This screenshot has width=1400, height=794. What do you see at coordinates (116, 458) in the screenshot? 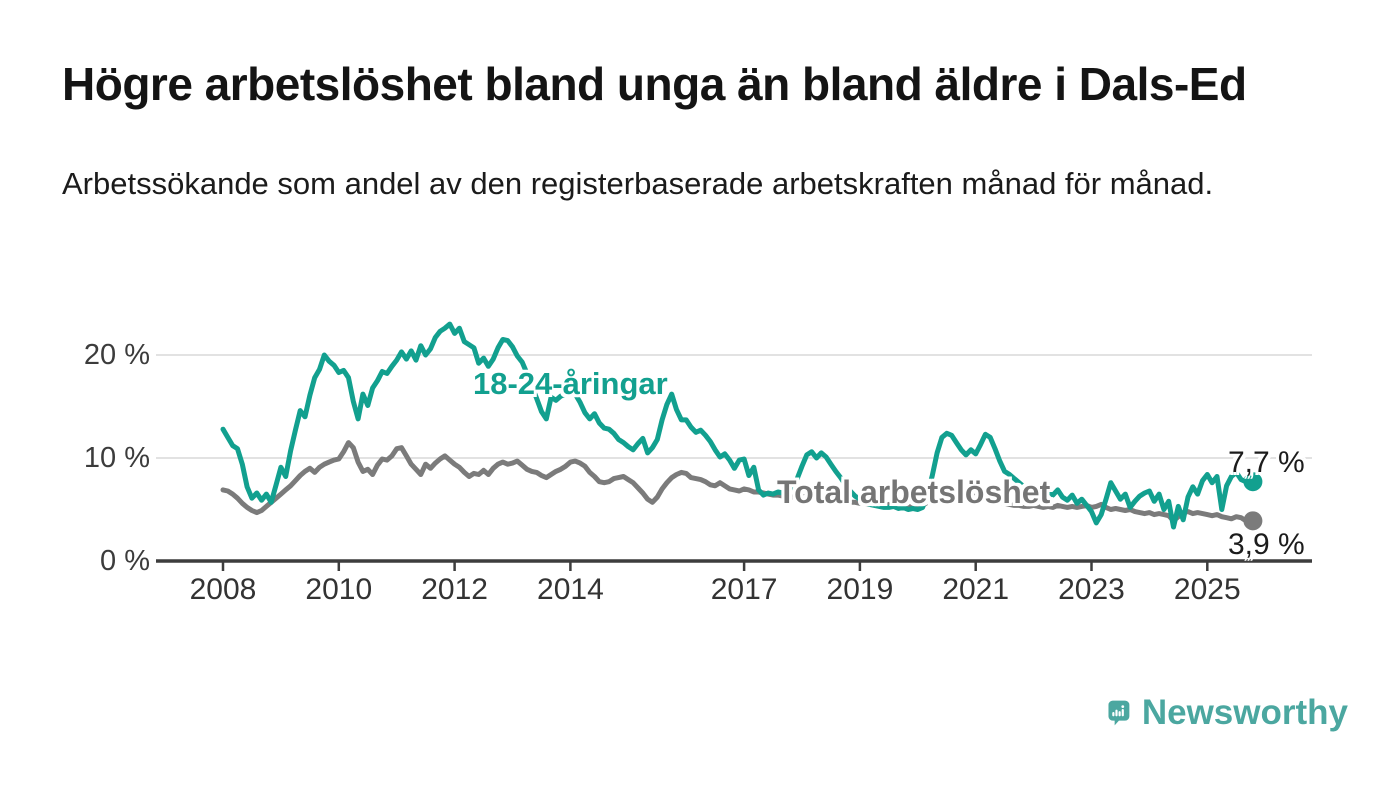
I see `y-tick-label: 10 %` at bounding box center [116, 458].